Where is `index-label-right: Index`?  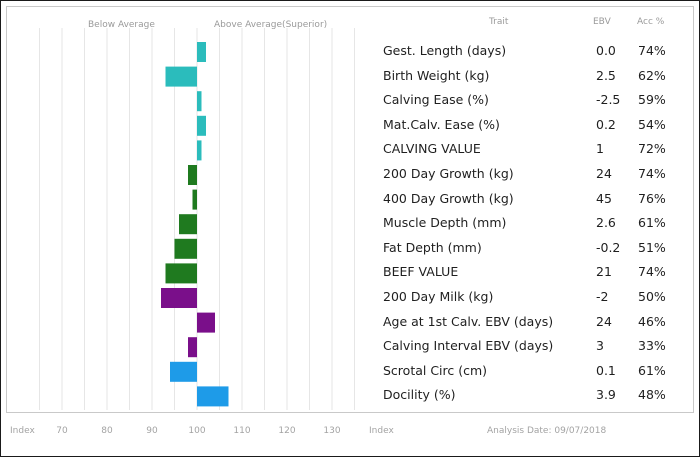
index-label-right: Index is located at coordinates (381, 431).